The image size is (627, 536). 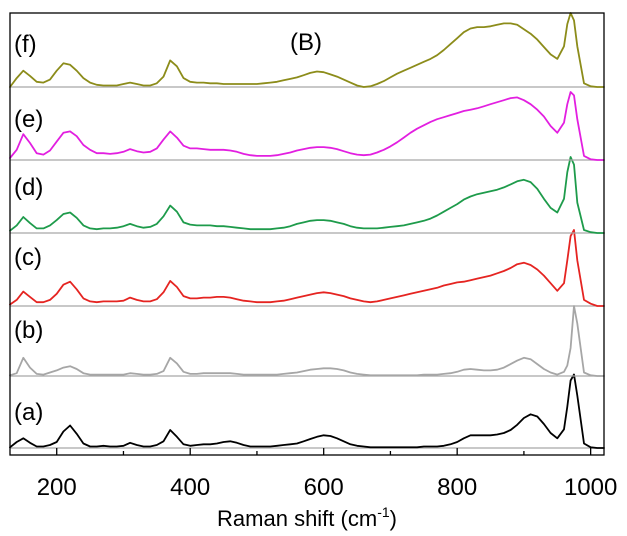 What do you see at coordinates (383, 512) in the screenshot?
I see `x-axis-title-superscript: -1` at bounding box center [383, 512].